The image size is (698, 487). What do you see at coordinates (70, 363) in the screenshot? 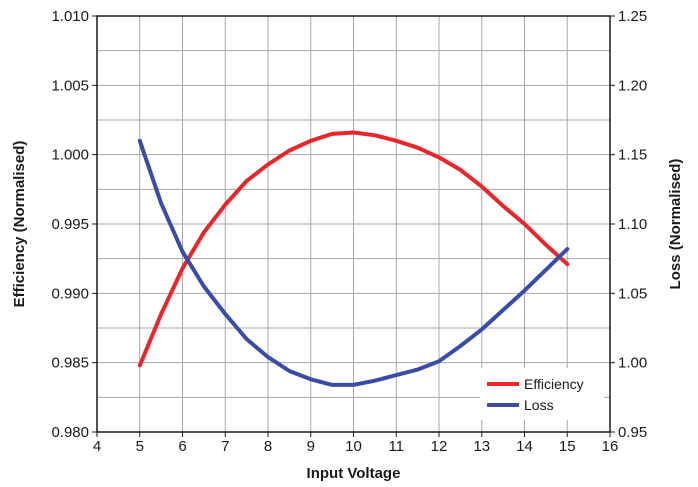
I see `y-left-tick-label: 0.985` at bounding box center [70, 363].